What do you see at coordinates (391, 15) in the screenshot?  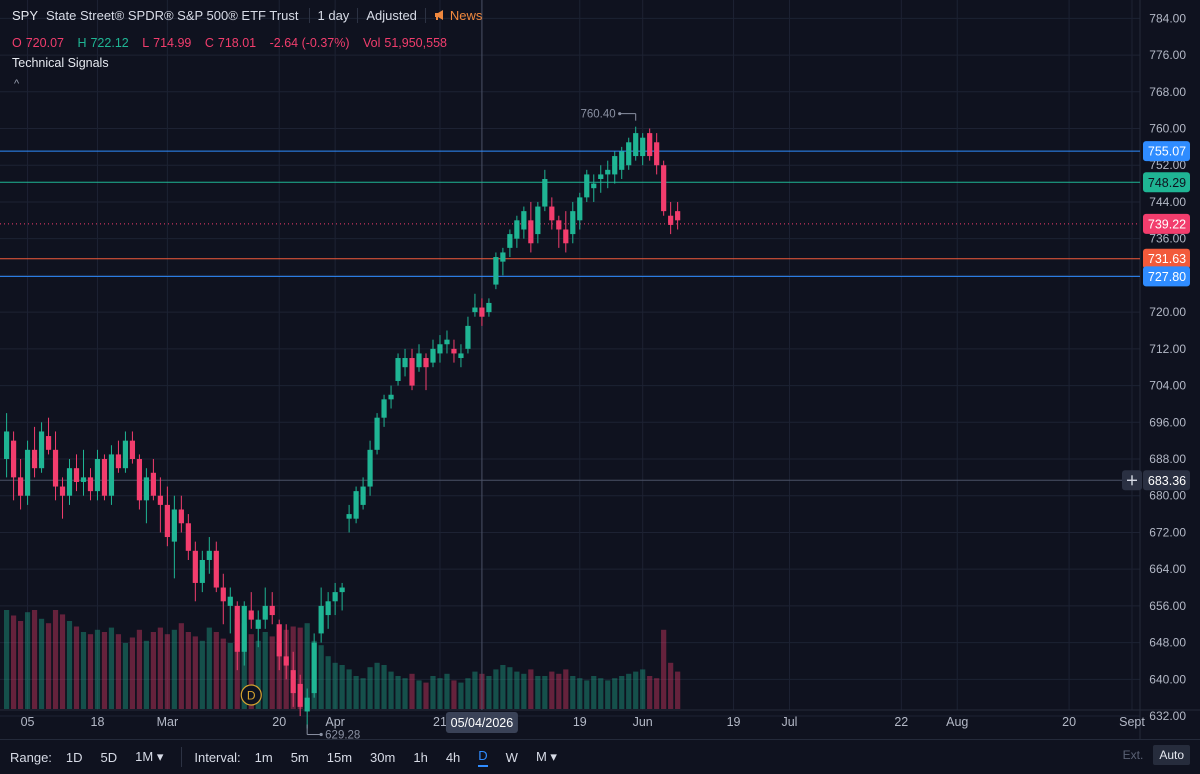 I see `adjusted-label: Adjusted` at bounding box center [391, 15].